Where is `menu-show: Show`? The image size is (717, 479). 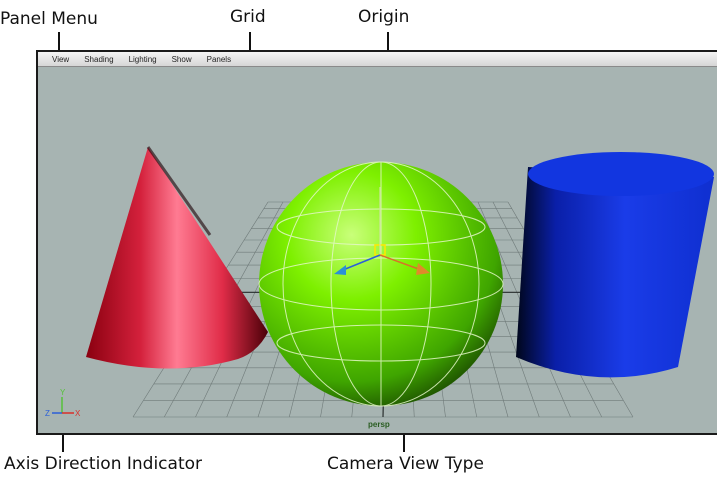
menu-show: Show is located at coordinates (181, 59).